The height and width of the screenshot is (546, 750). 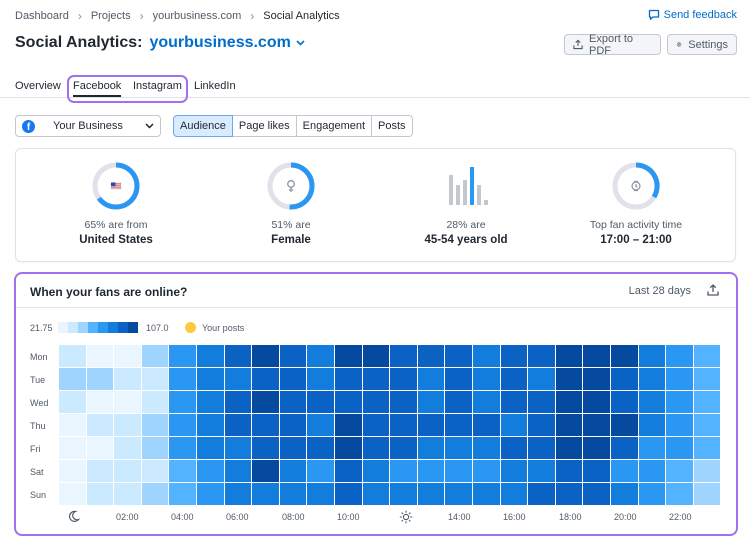 What do you see at coordinates (37, 472) in the screenshot?
I see `day-label: Sat` at bounding box center [37, 472].